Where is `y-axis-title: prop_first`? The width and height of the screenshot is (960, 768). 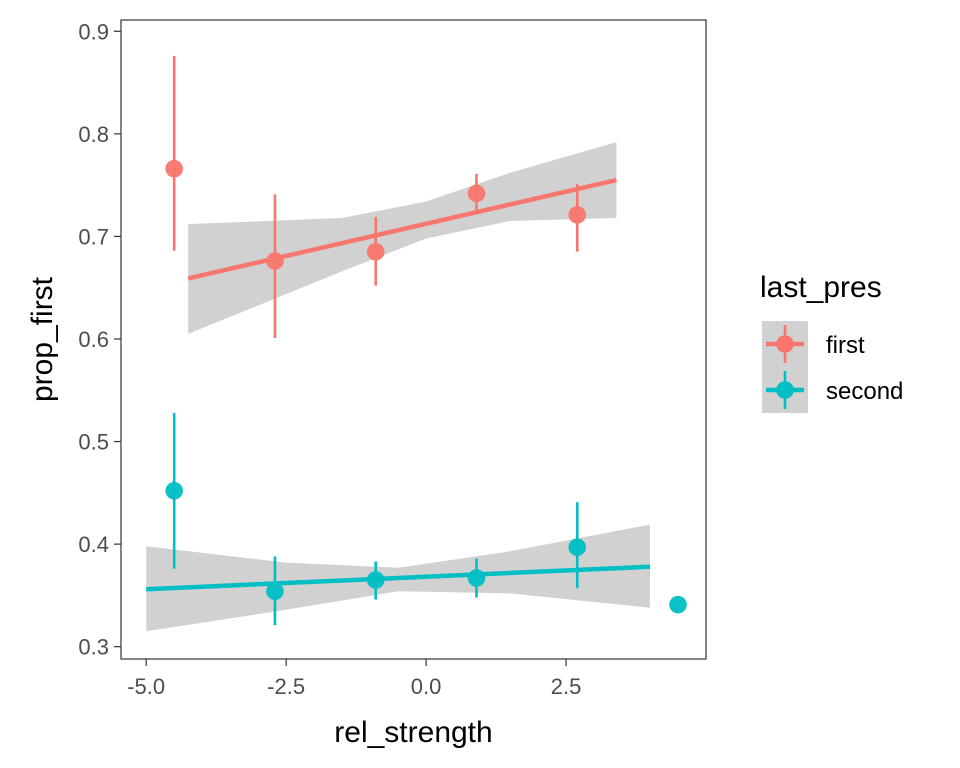
y-axis-title: prop_first is located at coordinates (42, 339).